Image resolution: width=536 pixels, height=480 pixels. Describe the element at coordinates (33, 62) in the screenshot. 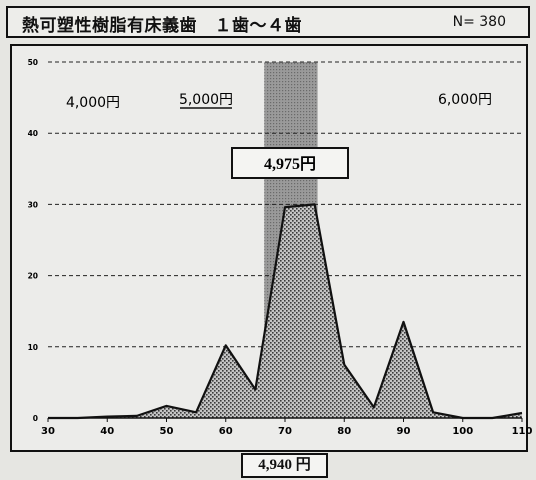

I see `y-tick-label: 50` at that location.